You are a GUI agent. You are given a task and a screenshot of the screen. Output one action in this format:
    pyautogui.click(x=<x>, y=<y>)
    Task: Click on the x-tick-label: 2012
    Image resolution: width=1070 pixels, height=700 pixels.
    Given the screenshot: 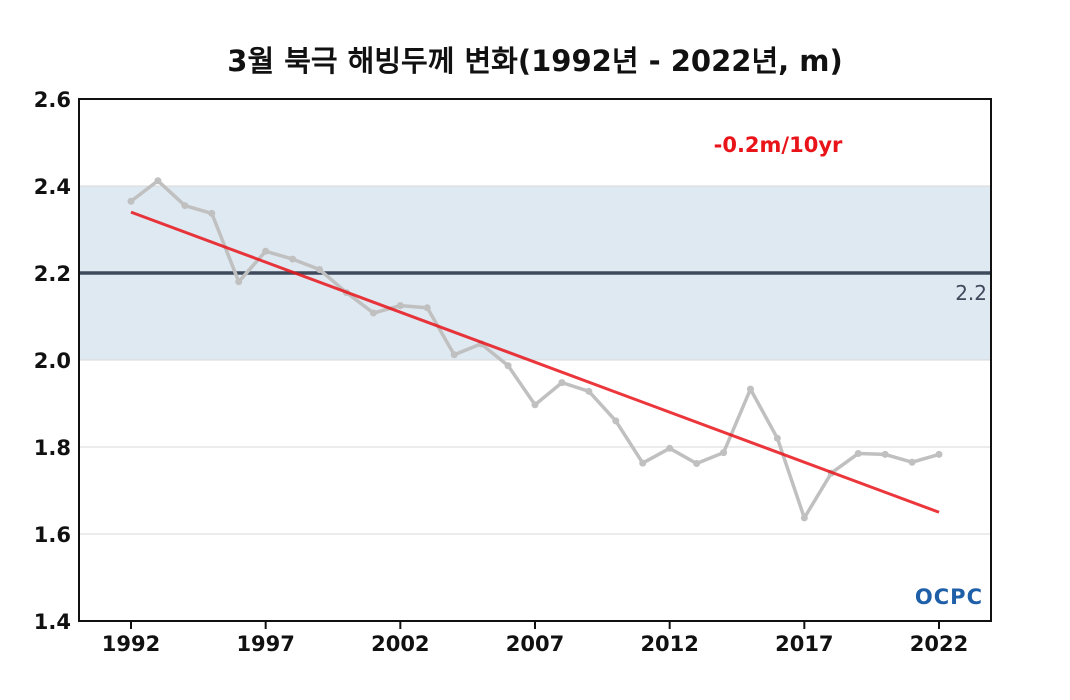 What is the action you would take?
    pyautogui.click(x=669, y=644)
    